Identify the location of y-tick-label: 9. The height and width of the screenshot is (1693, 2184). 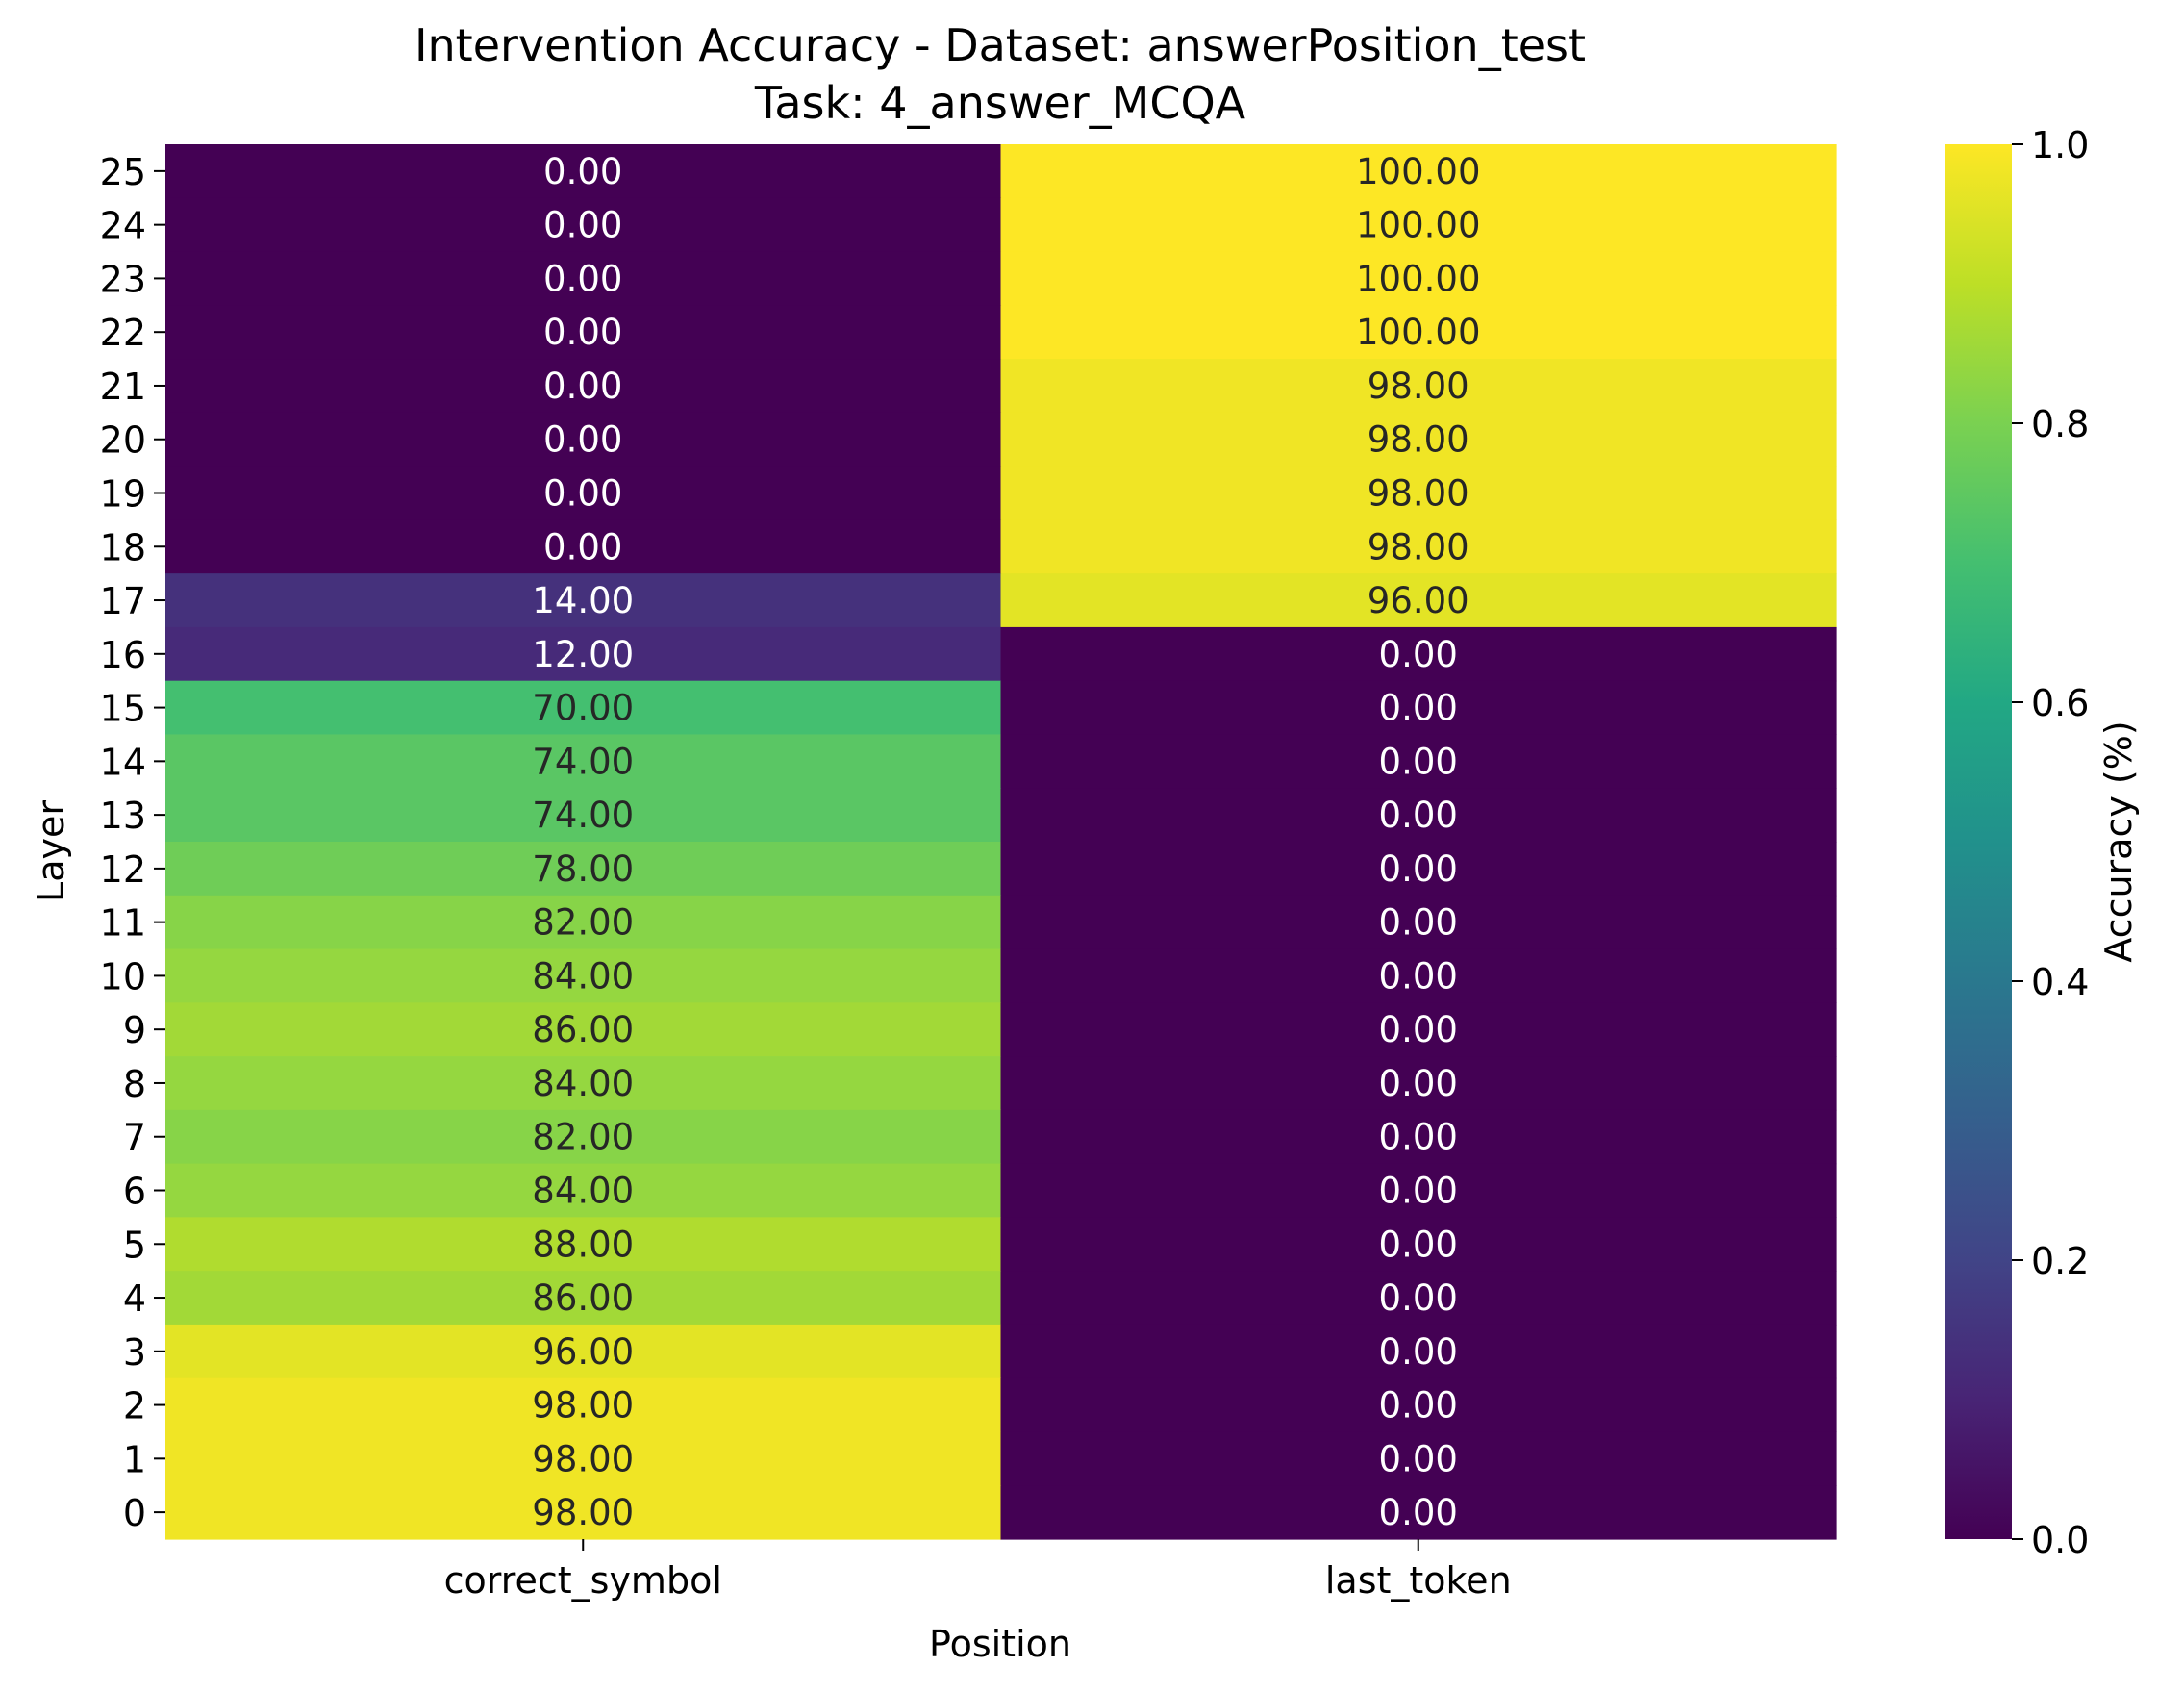
(135, 1030).